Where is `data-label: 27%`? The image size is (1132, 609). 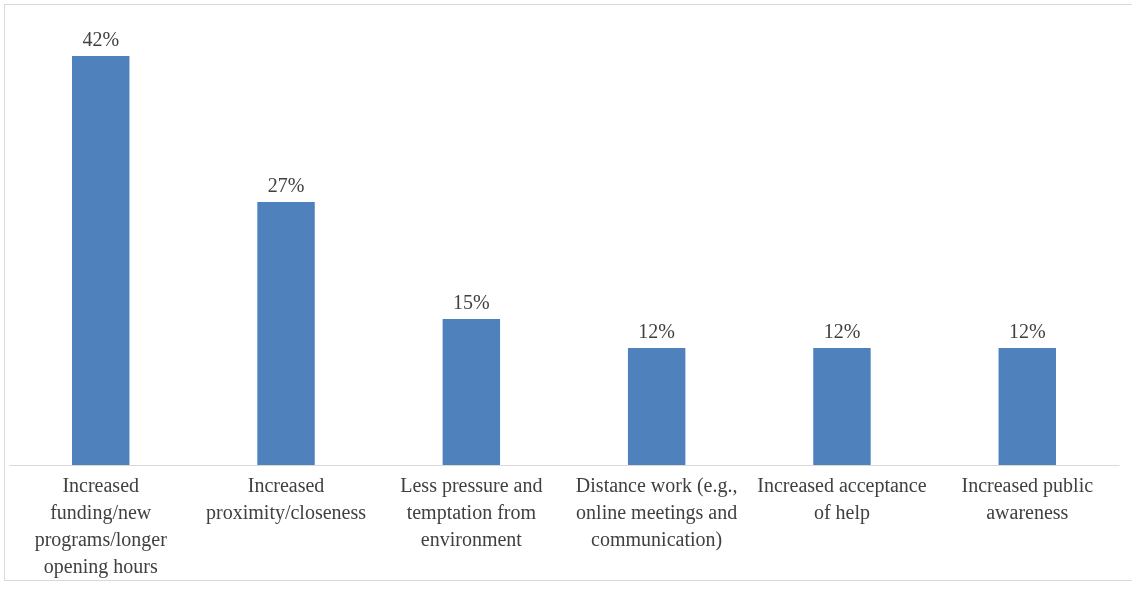 data-label: 27% is located at coordinates (286, 185).